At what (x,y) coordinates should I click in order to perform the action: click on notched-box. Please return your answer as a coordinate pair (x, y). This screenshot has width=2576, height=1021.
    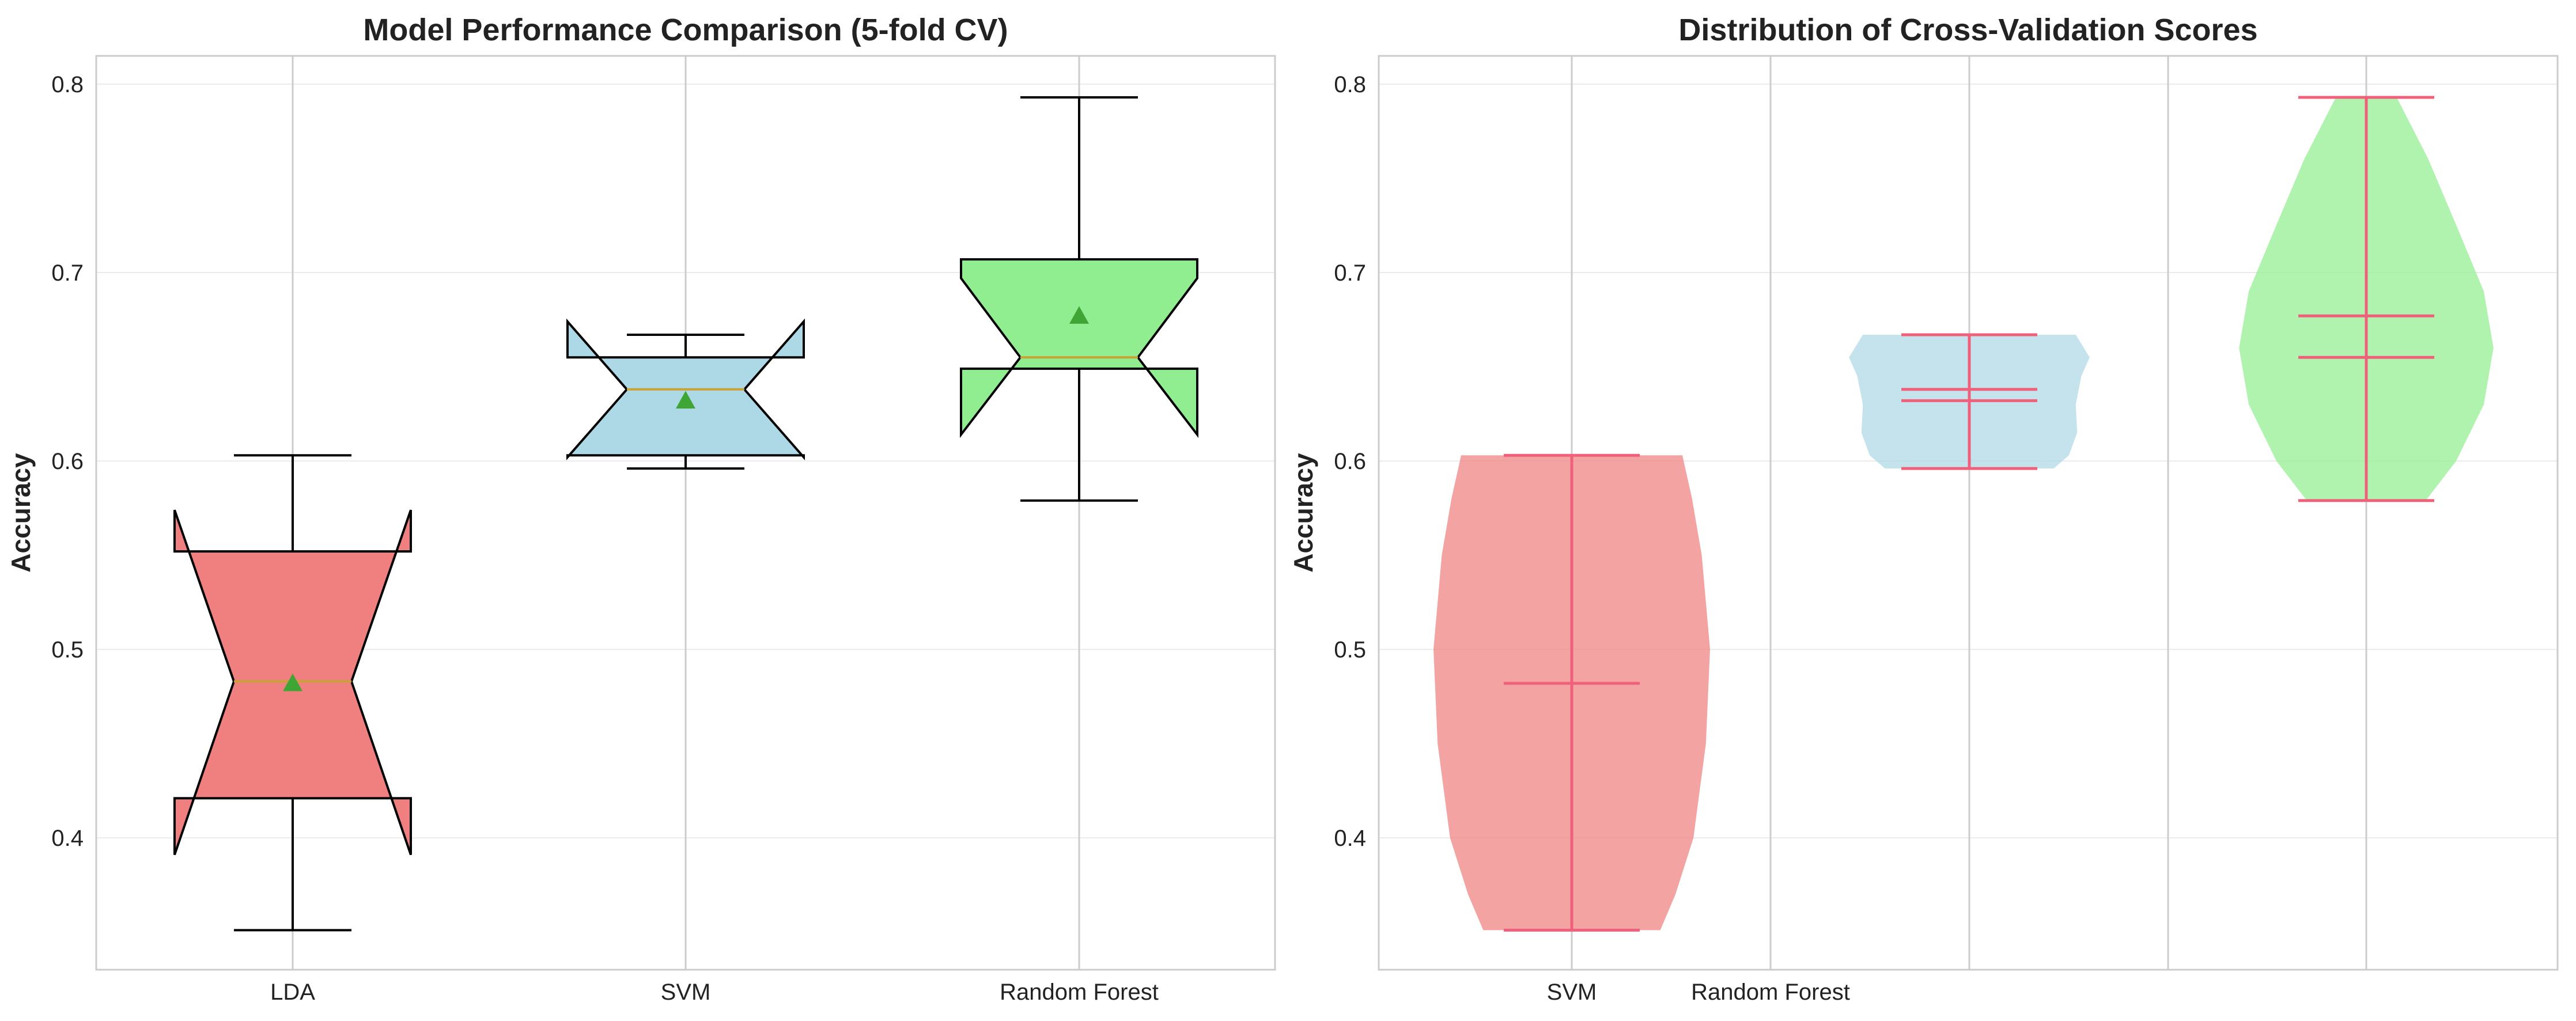
    Looking at the image, I should click on (1079, 348).